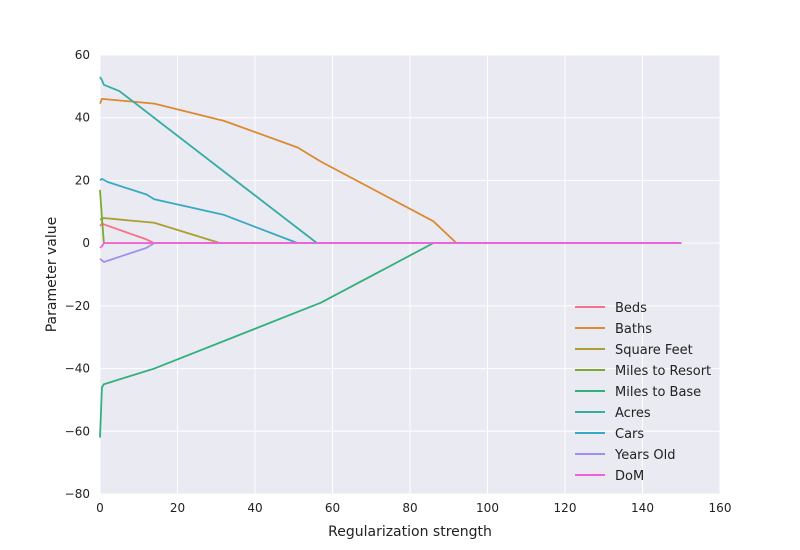  What do you see at coordinates (631, 308) in the screenshot?
I see `legend-label: Beds` at bounding box center [631, 308].